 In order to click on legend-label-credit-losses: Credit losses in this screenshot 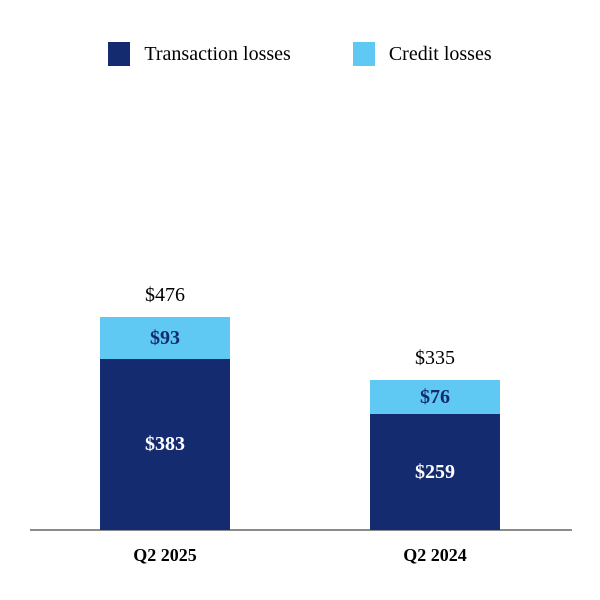, I will do `click(440, 53)`.